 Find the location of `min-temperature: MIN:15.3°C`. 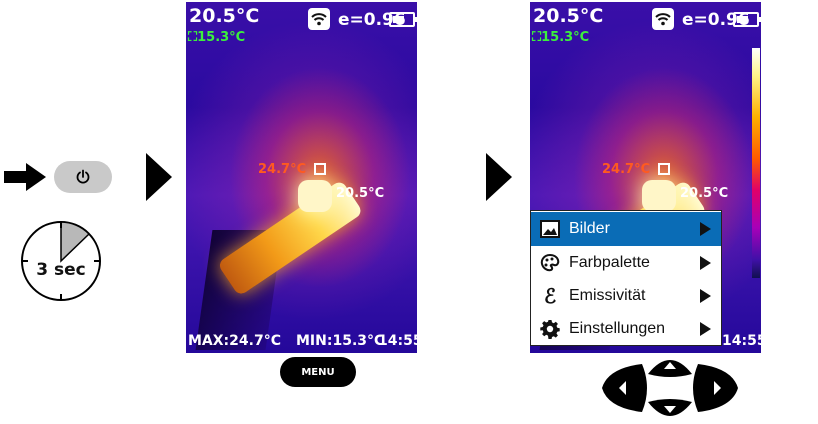

min-temperature: MIN:15.3°C is located at coordinates (340, 341).